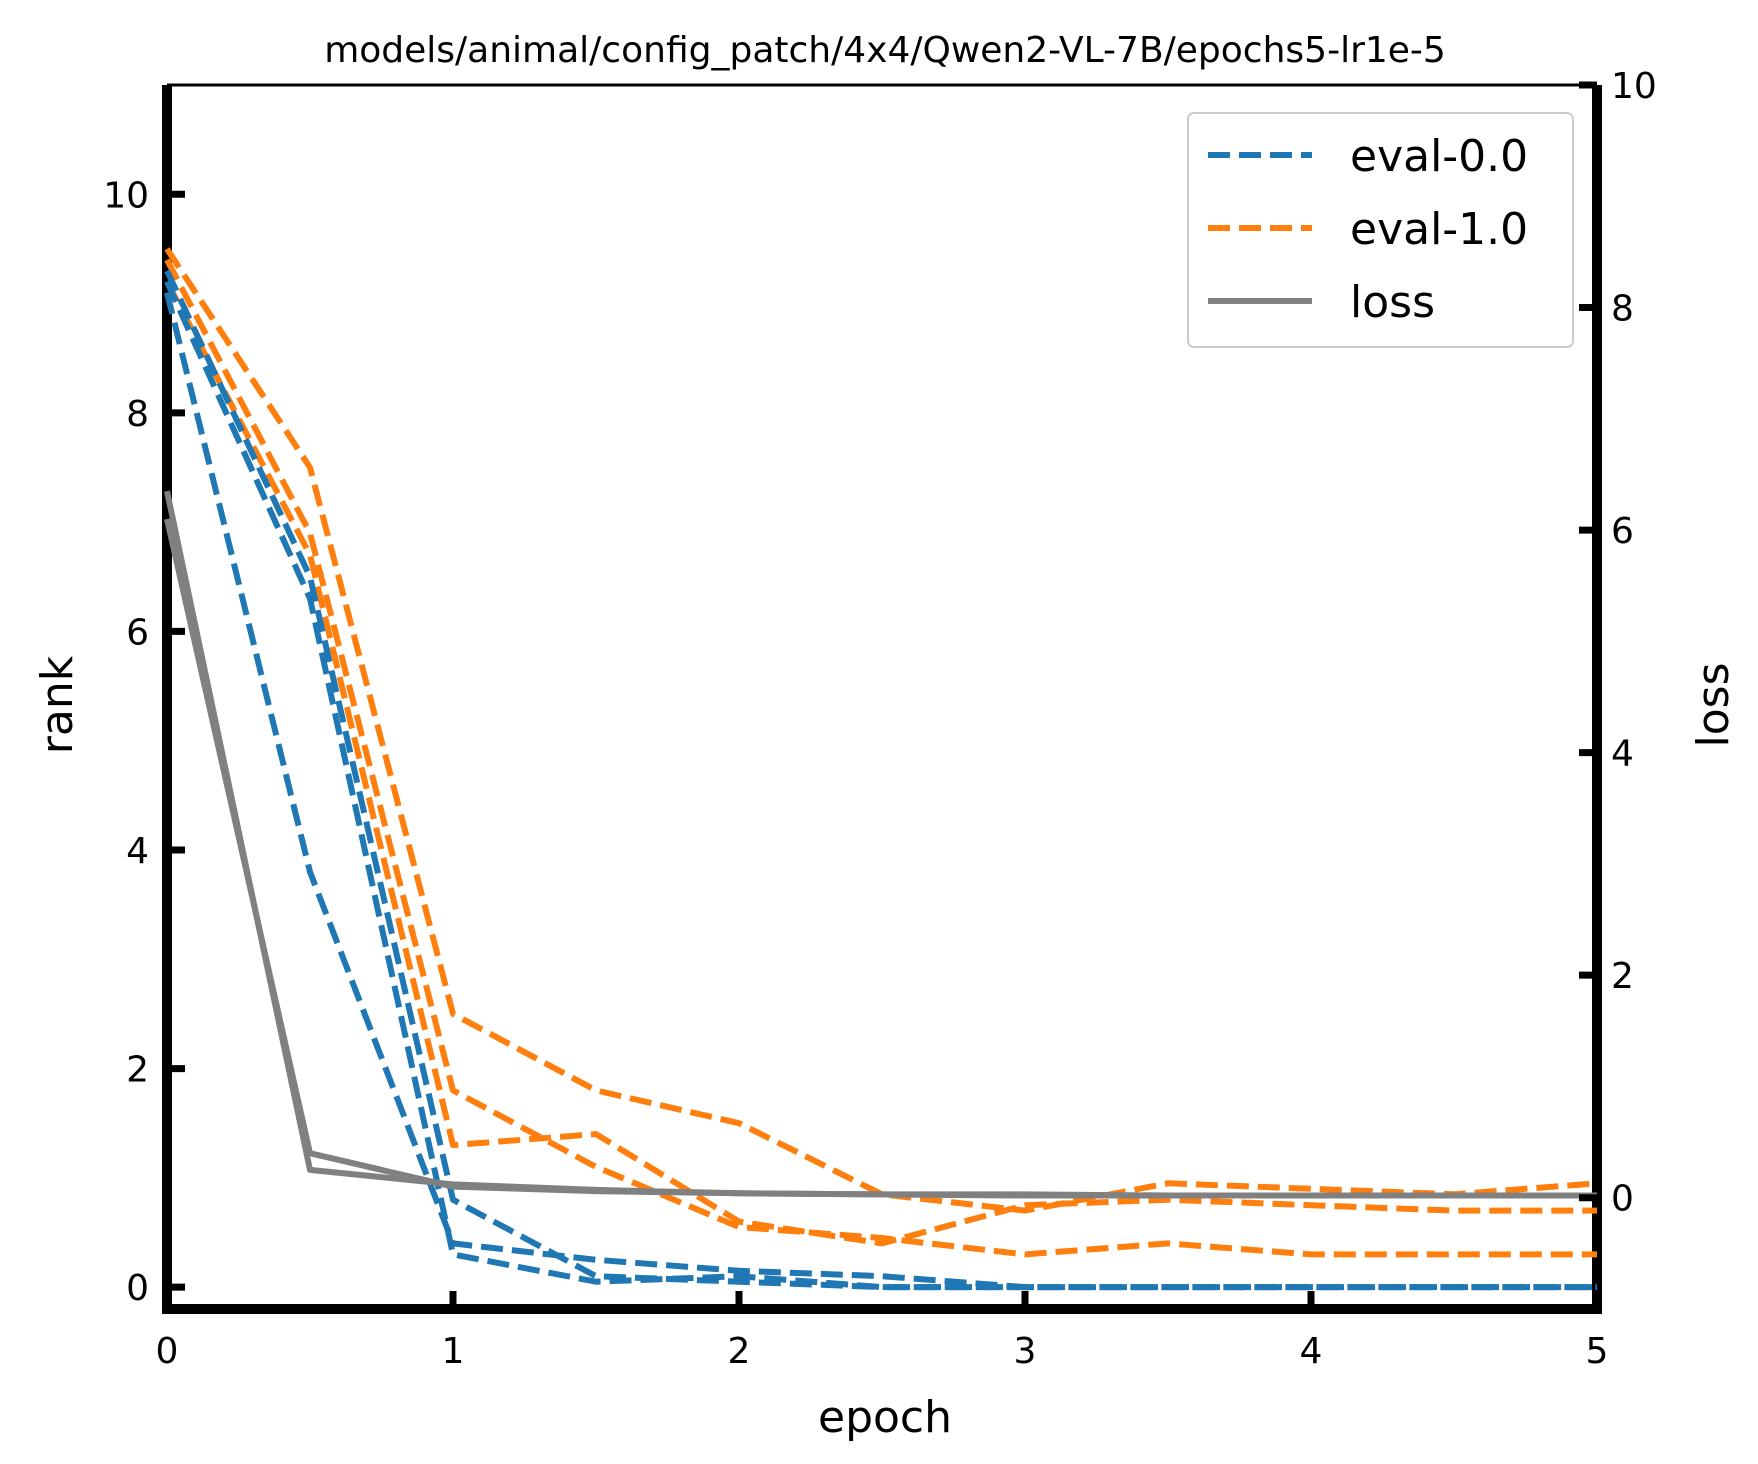 Image resolution: width=1758 pixels, height=1464 pixels. I want to click on y2-tick-label: 8, so click(1622, 309).